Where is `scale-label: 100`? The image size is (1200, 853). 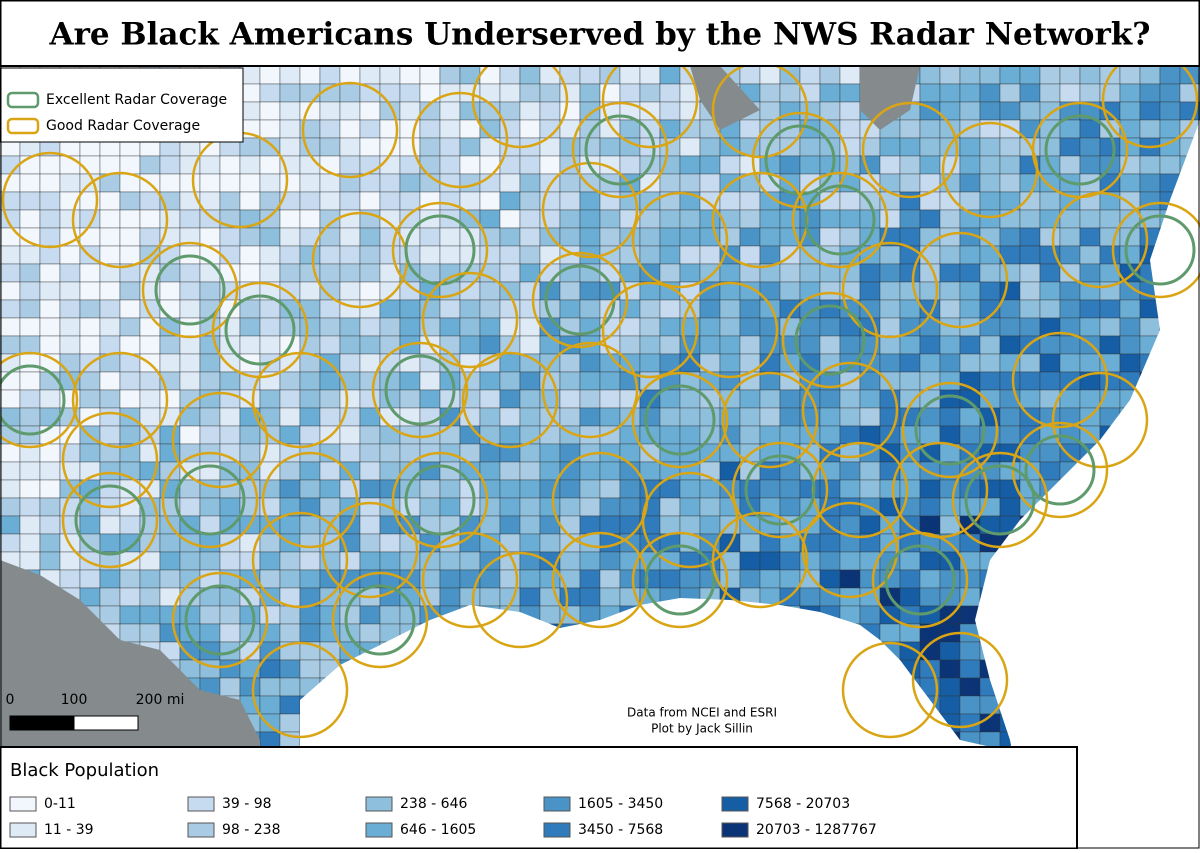 scale-label: 100 is located at coordinates (74, 700).